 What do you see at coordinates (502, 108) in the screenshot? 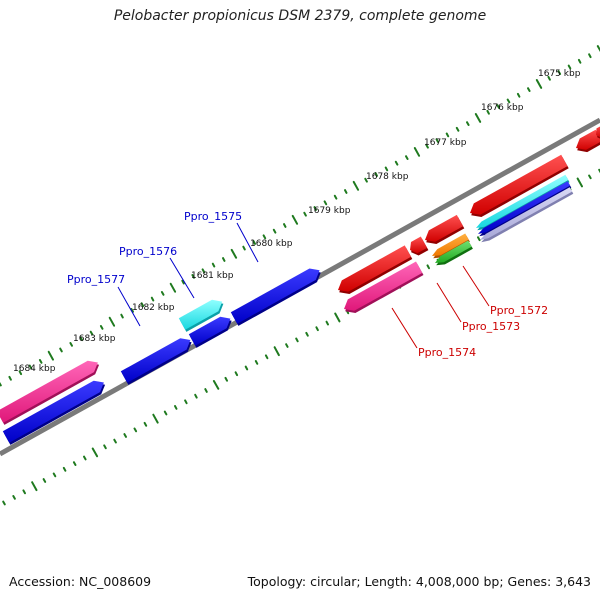
I see `kbp-label-1676: 1676 kbp` at bounding box center [502, 108].